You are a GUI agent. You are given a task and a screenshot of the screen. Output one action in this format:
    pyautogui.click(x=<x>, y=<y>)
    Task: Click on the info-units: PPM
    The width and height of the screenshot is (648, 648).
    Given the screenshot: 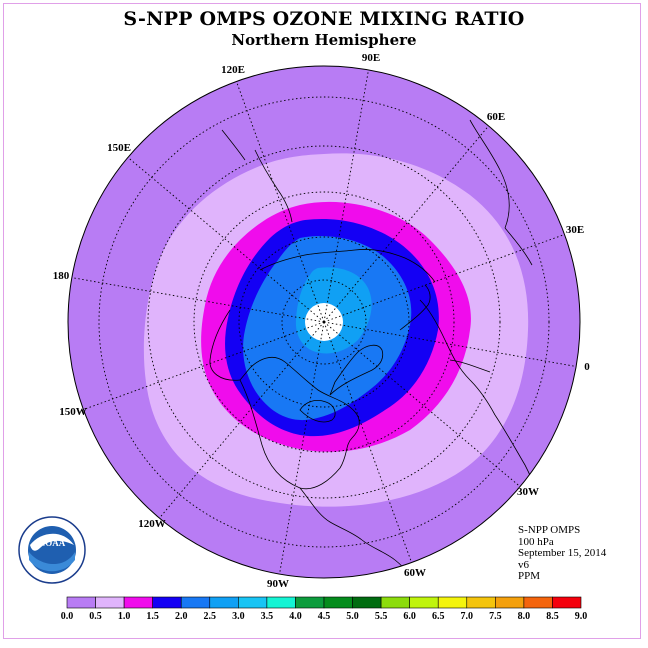 What is the action you would take?
    pyautogui.click(x=529, y=576)
    